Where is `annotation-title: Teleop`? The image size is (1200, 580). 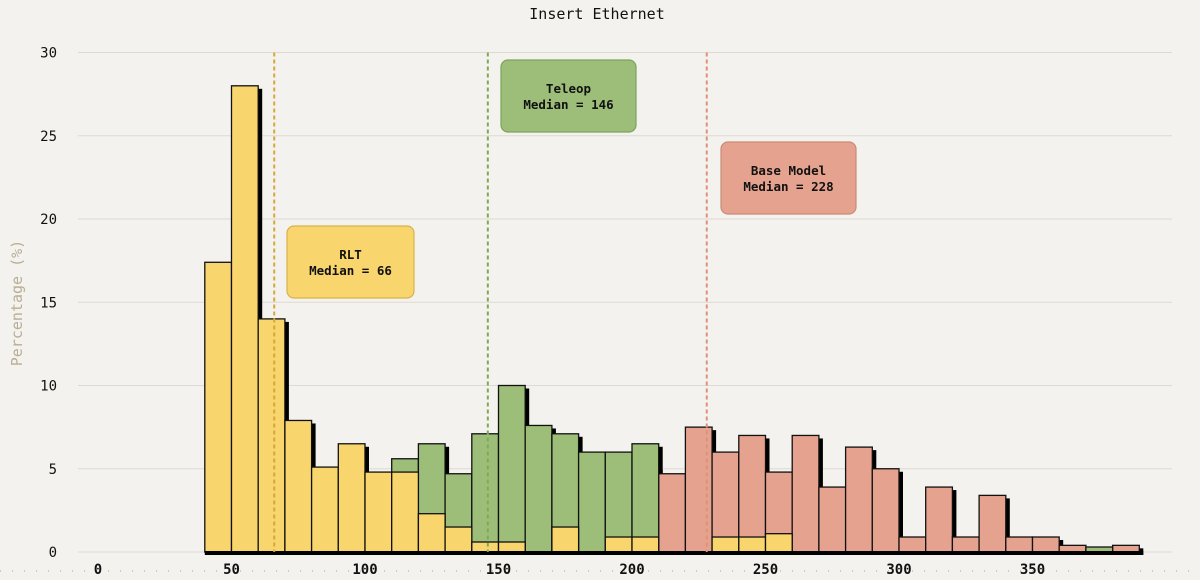 annotation-title: Teleop is located at coordinates (568, 88).